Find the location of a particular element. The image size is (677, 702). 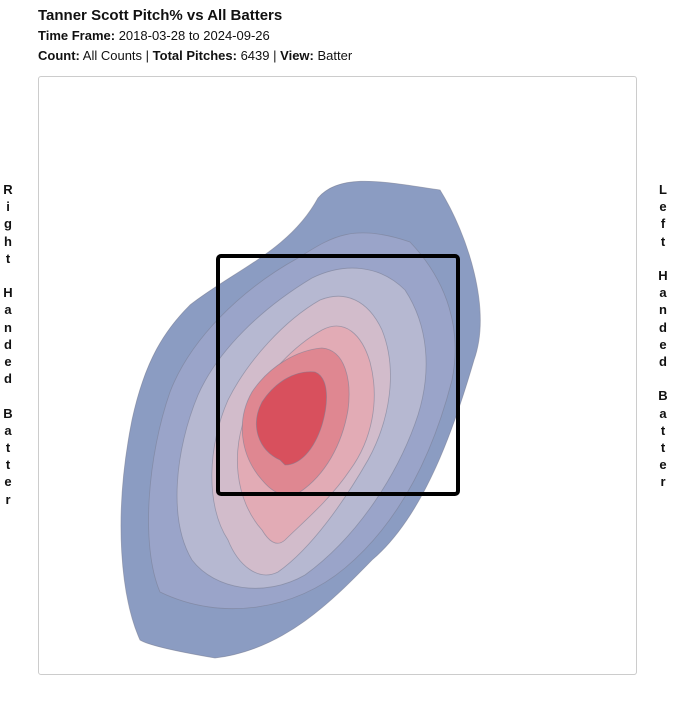

time-frame: Time Frame: 2018-03-28 to 2024-09-26 is located at coordinates (154, 35).